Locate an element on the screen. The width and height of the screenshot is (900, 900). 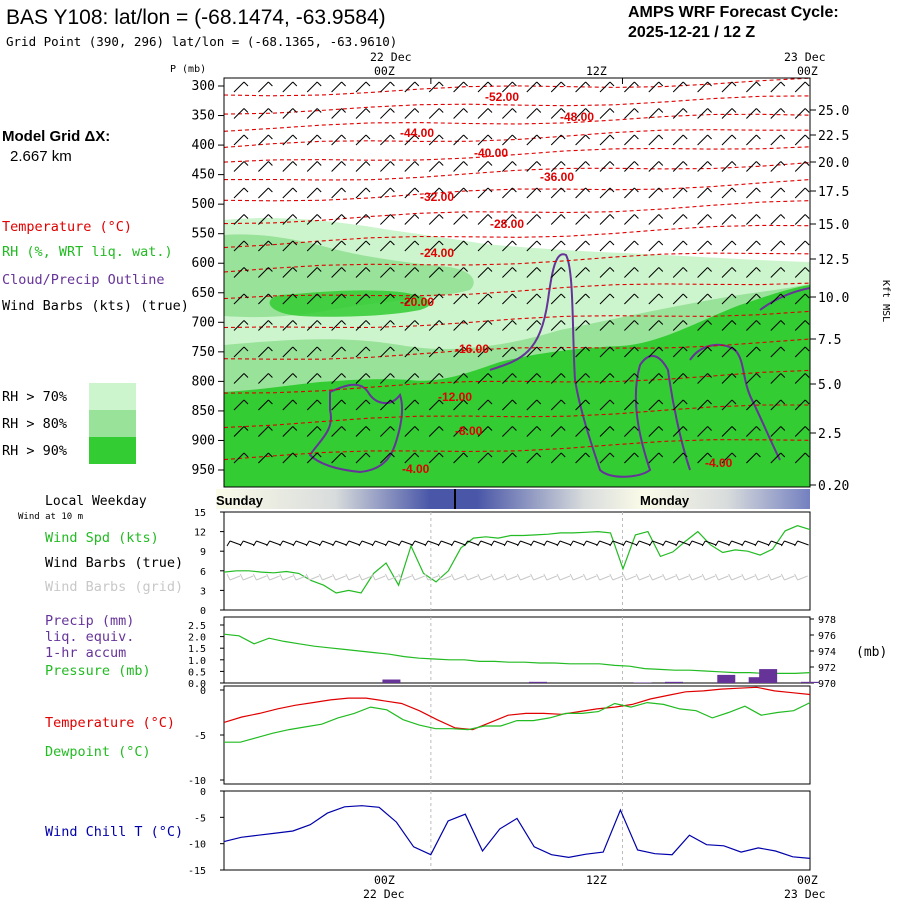
pressure-tick: 974 is located at coordinates (827, 652).